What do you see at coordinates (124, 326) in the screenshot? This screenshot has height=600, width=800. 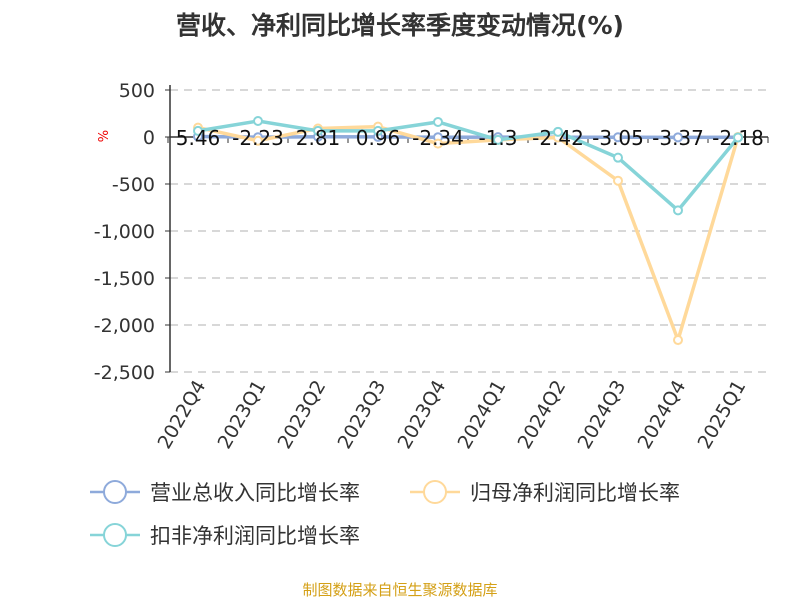 I see `y-tick-label: -2,000` at bounding box center [124, 326].